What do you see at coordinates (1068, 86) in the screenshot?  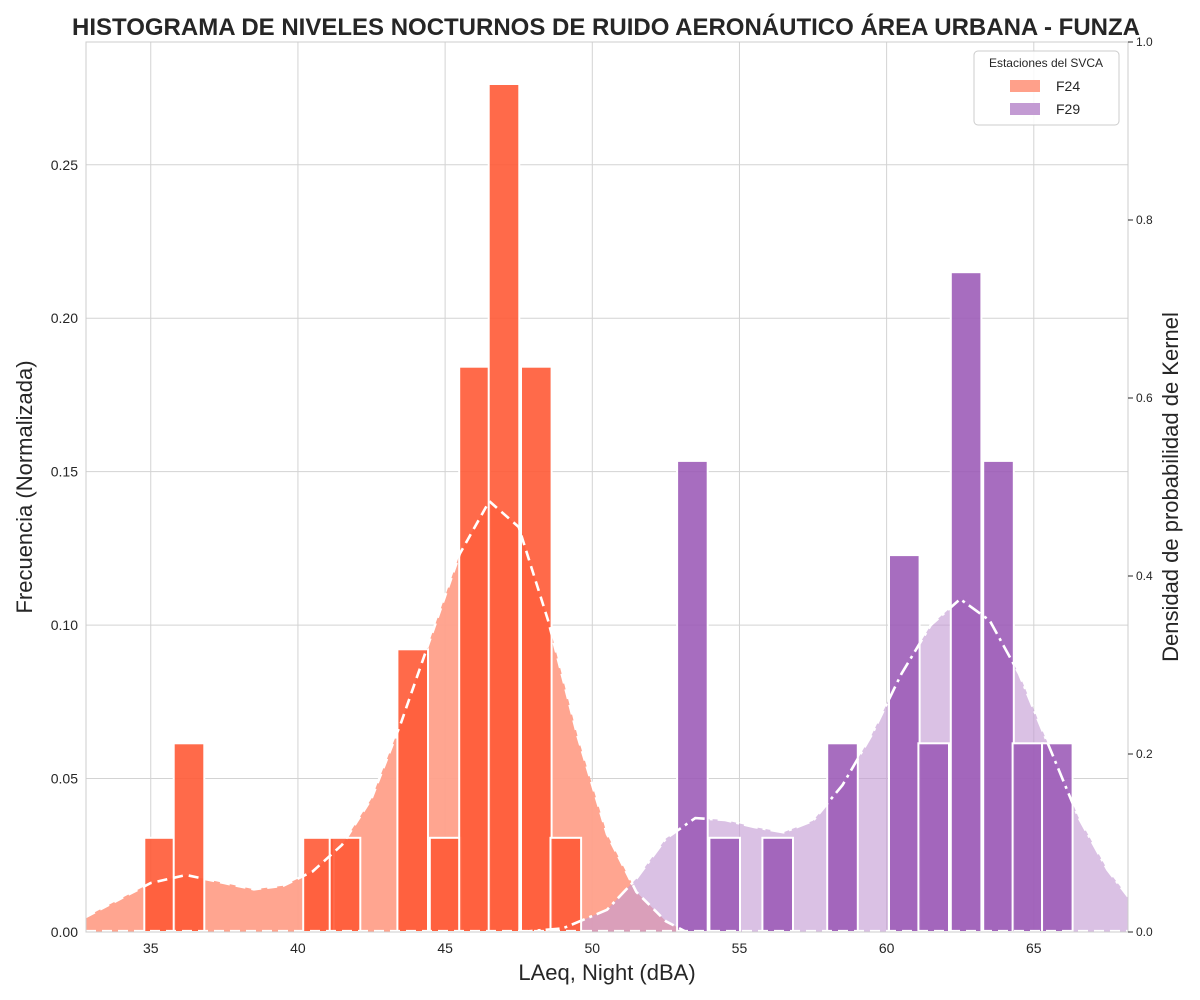 I see `legend-label-f24: F24` at bounding box center [1068, 86].